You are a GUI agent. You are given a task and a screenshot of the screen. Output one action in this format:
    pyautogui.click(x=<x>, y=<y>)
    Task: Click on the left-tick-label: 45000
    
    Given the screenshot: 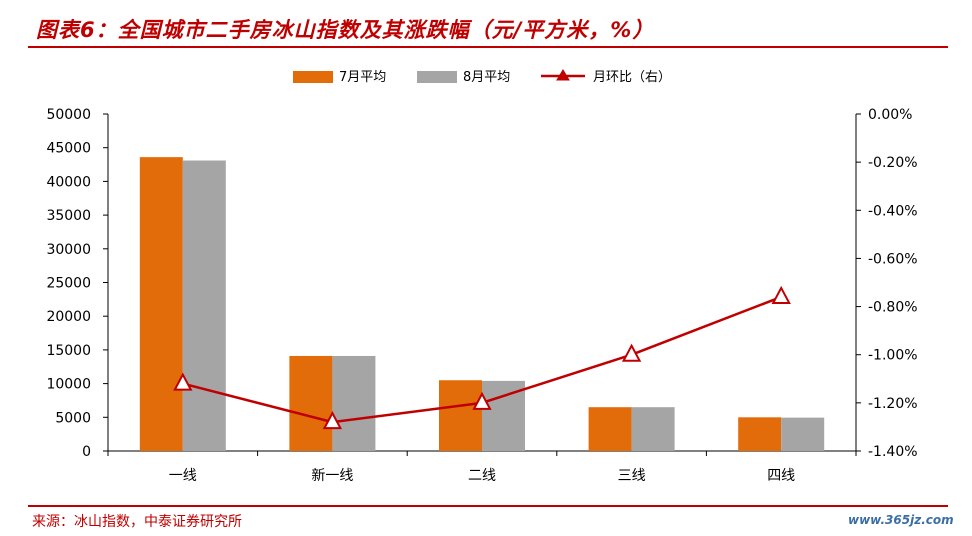 What is the action you would take?
    pyautogui.click(x=68, y=149)
    